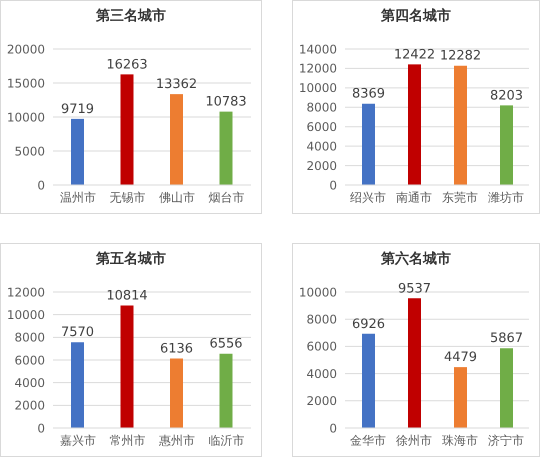  What do you see at coordinates (317, 49) in the screenshot?
I see `y-tick-label: 14000` at bounding box center [317, 49].